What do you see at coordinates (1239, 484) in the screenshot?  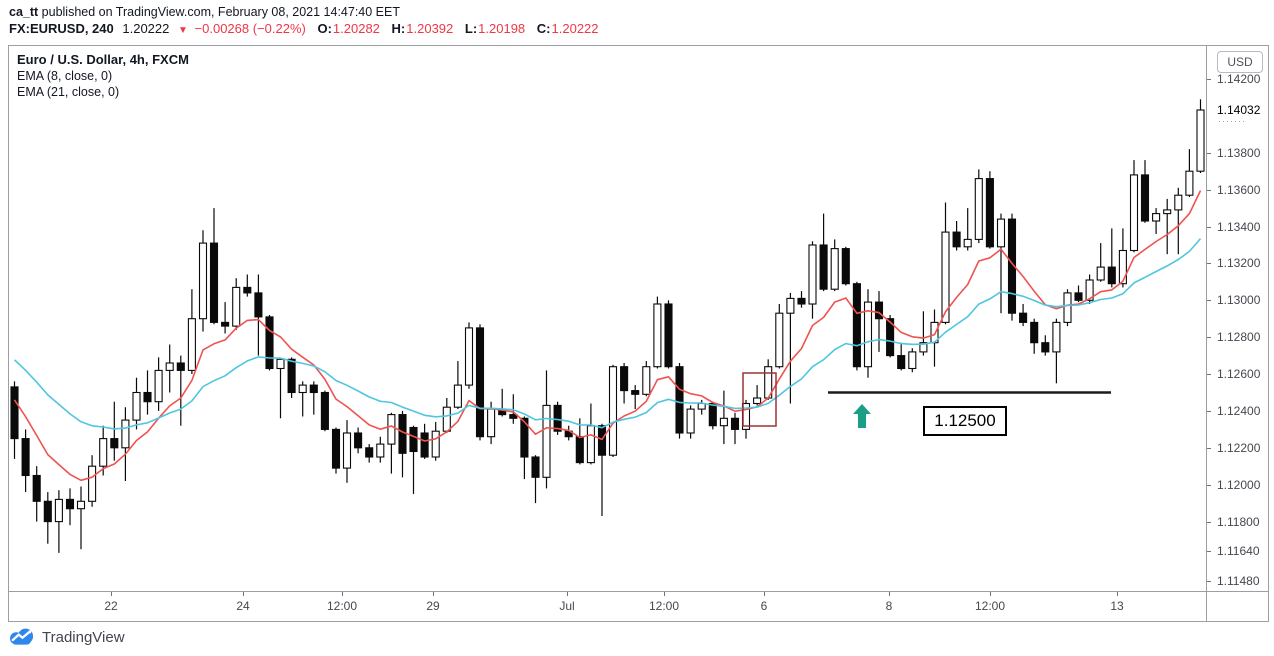 I see `price-axis-label: 1.12000` at bounding box center [1239, 484].